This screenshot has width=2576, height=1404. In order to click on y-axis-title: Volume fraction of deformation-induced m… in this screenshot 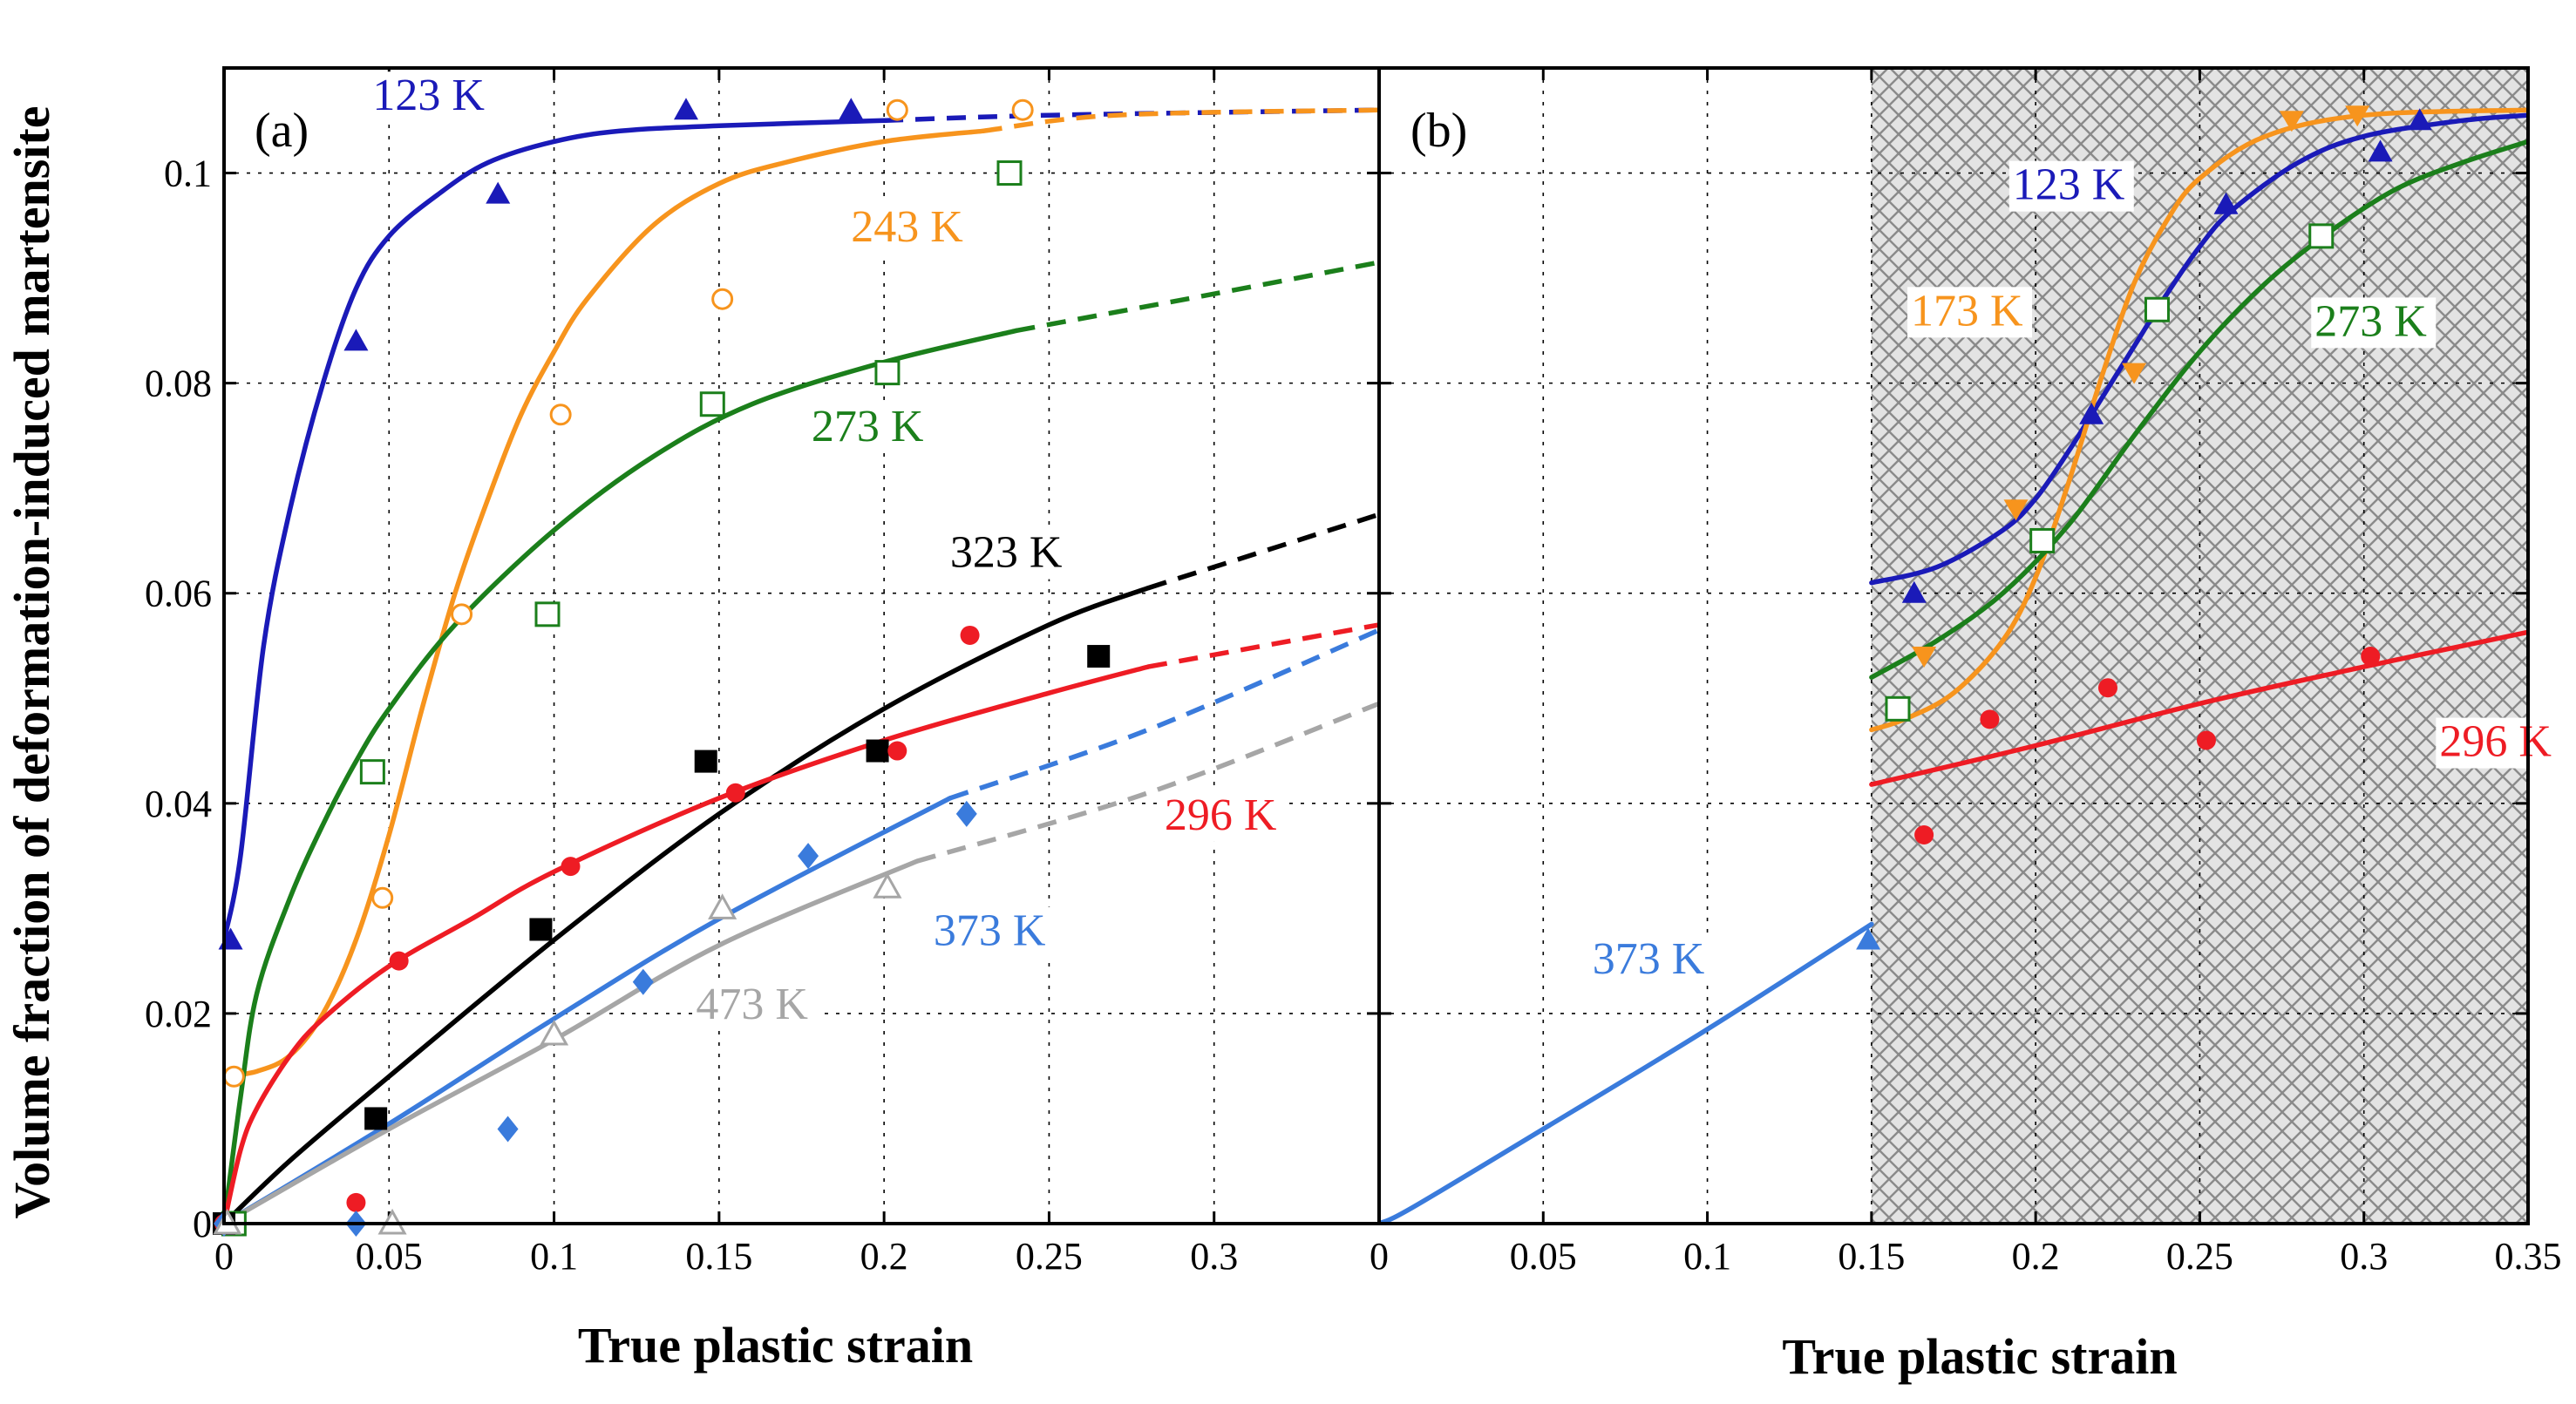, I will do `click(32, 662)`.